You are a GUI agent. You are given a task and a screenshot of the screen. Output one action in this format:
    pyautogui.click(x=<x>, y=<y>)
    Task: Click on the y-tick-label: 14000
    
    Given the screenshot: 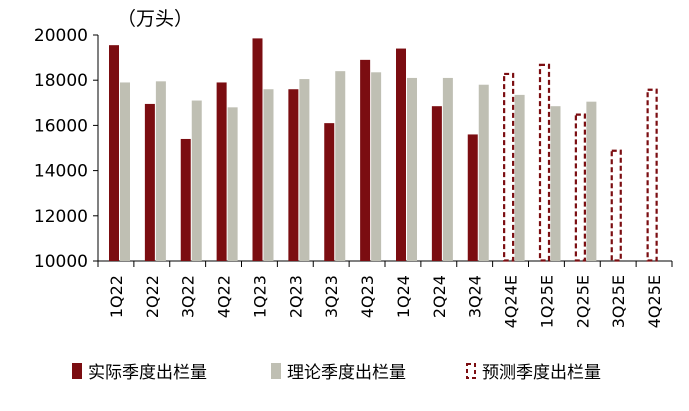 What is the action you would take?
    pyautogui.click(x=61, y=172)
    